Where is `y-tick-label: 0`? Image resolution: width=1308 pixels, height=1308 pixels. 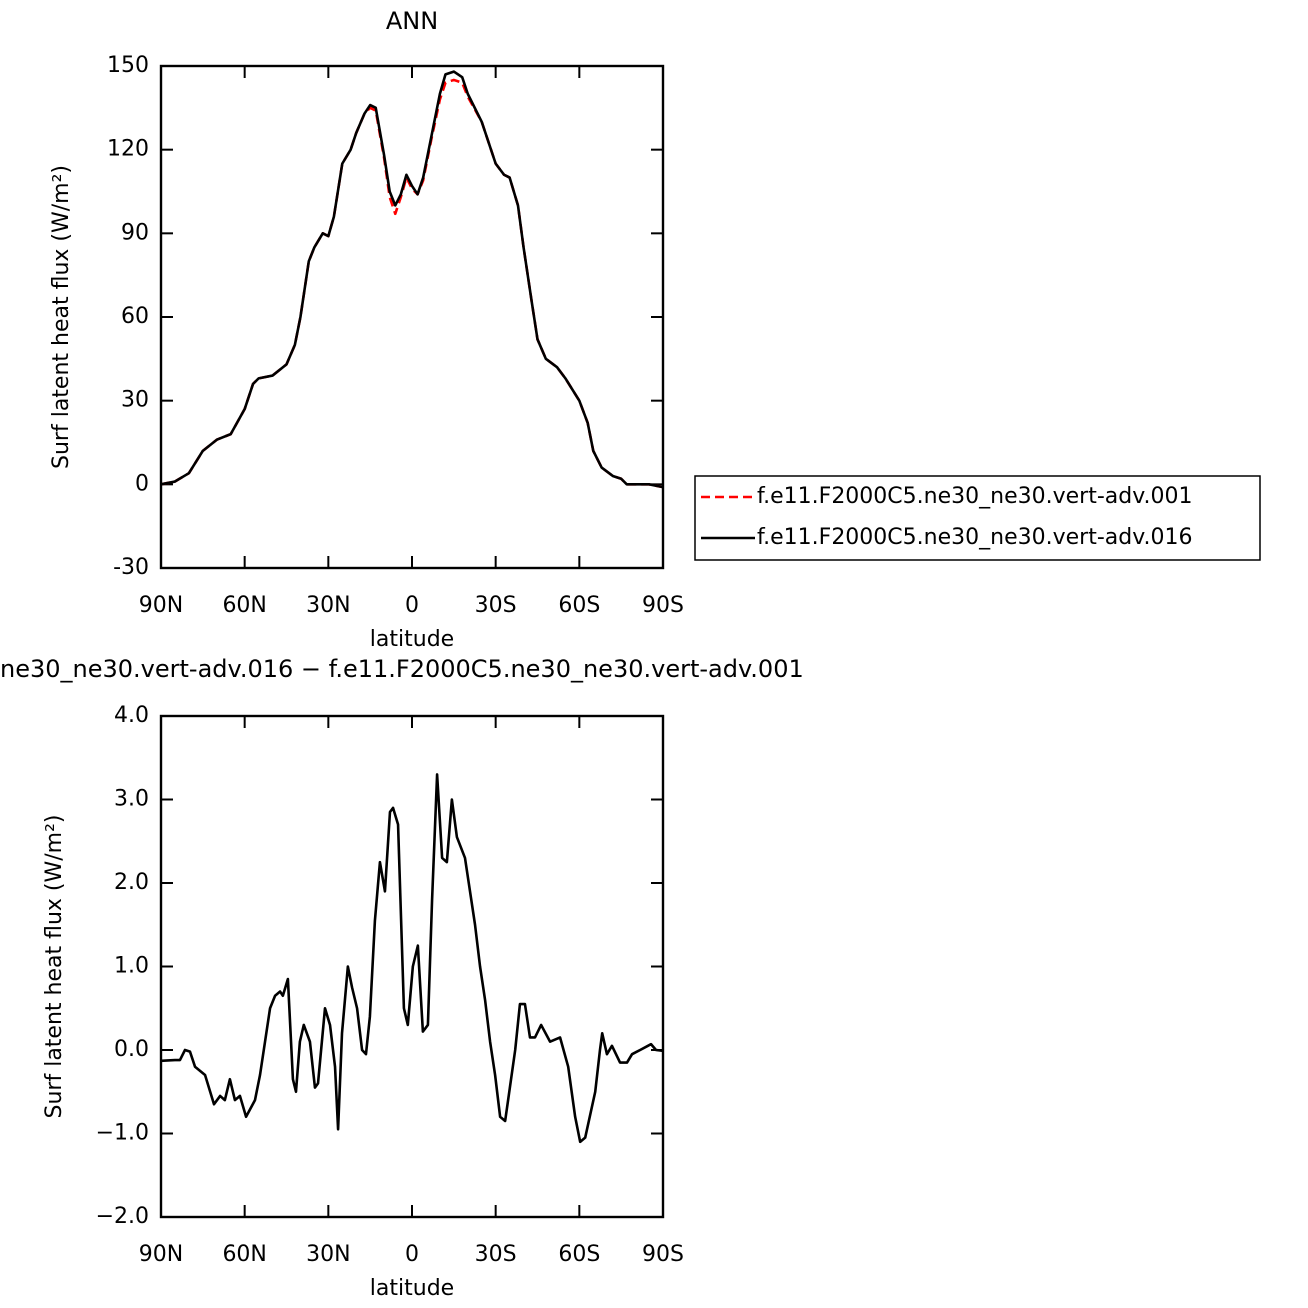
y-tick-label: 0 is located at coordinates (142, 483).